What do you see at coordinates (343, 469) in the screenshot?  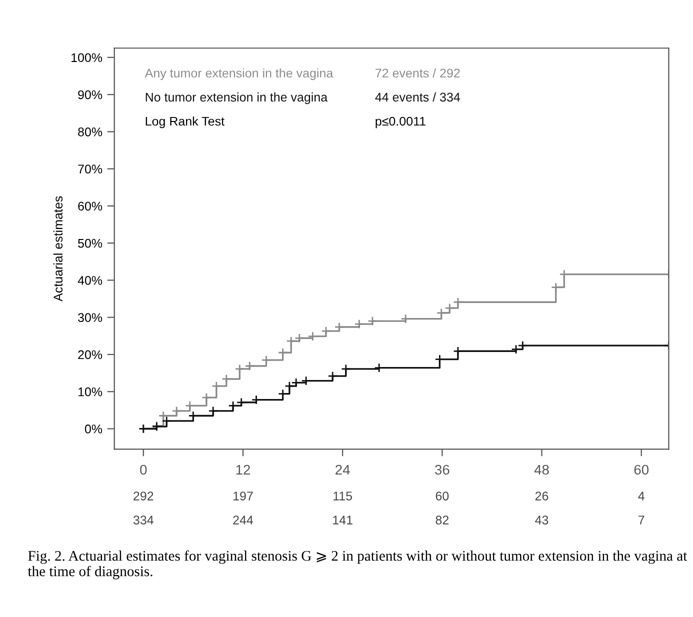 I see `x-tick-label: 24` at bounding box center [343, 469].